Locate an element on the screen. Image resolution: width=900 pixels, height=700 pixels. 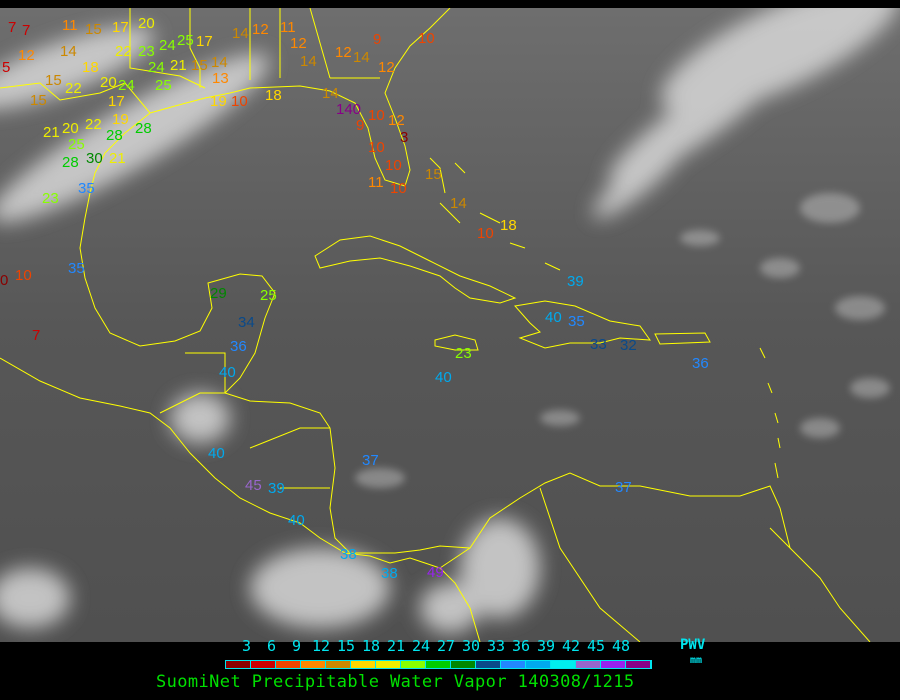
hispaniola is located at coordinates (583, 324).